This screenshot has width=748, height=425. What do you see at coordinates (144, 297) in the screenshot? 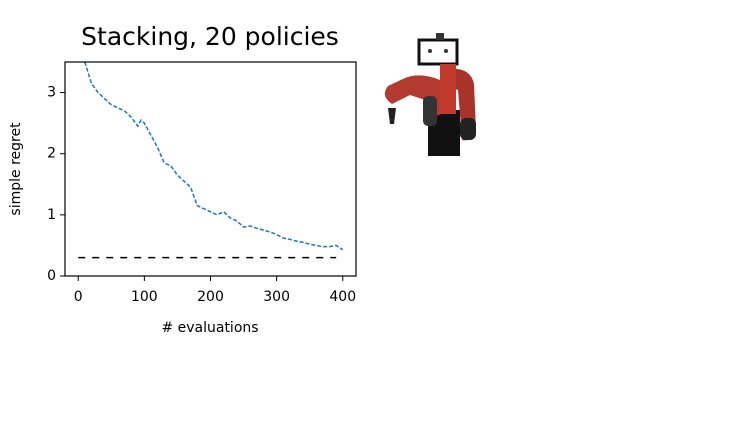
I see `x-tick-label: 100` at bounding box center [144, 297].